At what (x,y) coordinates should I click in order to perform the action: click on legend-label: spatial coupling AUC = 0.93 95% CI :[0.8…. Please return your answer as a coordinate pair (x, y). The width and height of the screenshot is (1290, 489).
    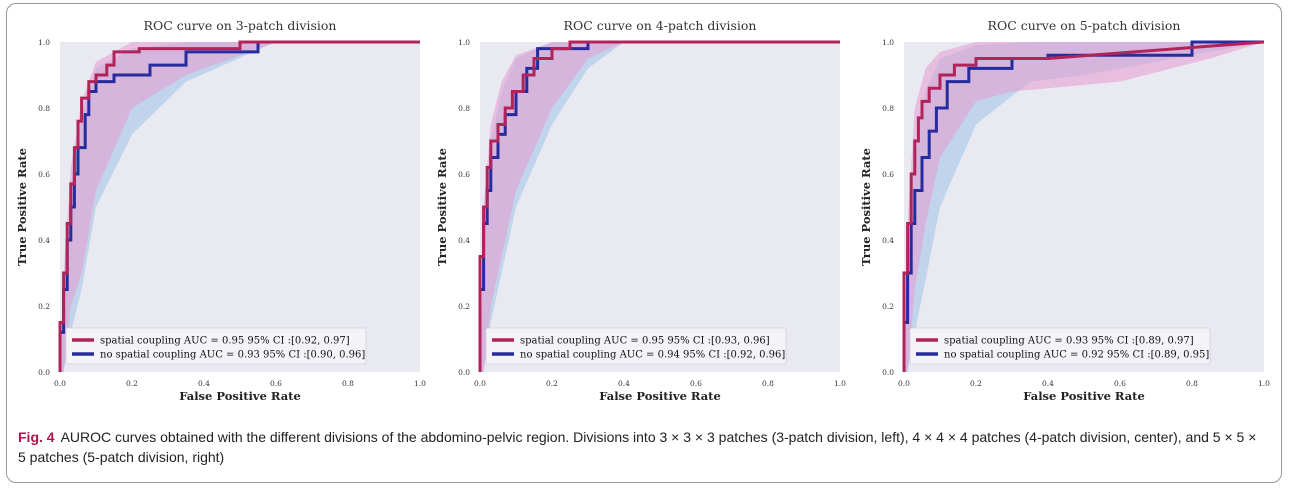
    Looking at the image, I should click on (1069, 341).